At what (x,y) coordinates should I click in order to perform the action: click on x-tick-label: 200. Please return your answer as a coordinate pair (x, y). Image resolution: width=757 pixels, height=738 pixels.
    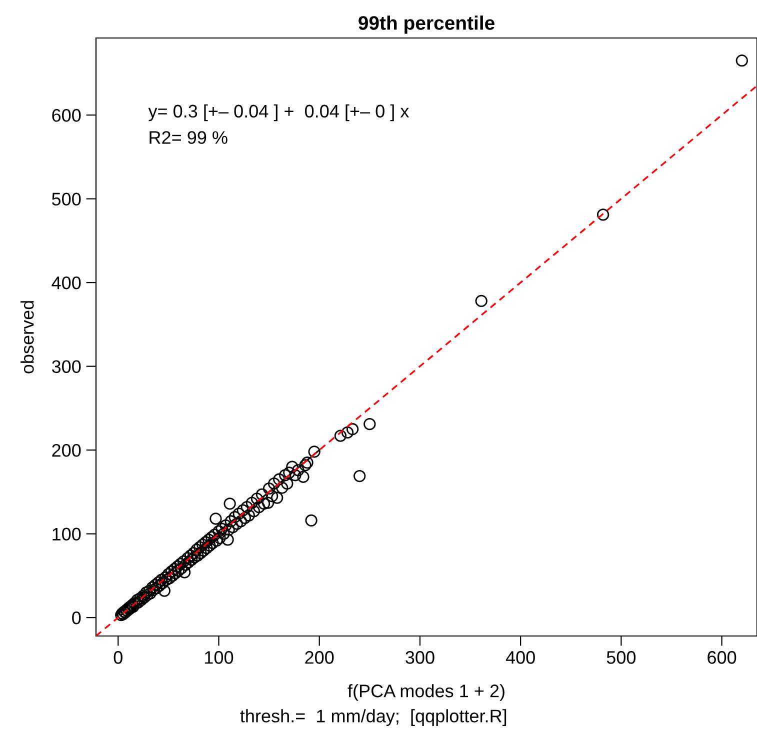
    Looking at the image, I should click on (319, 657).